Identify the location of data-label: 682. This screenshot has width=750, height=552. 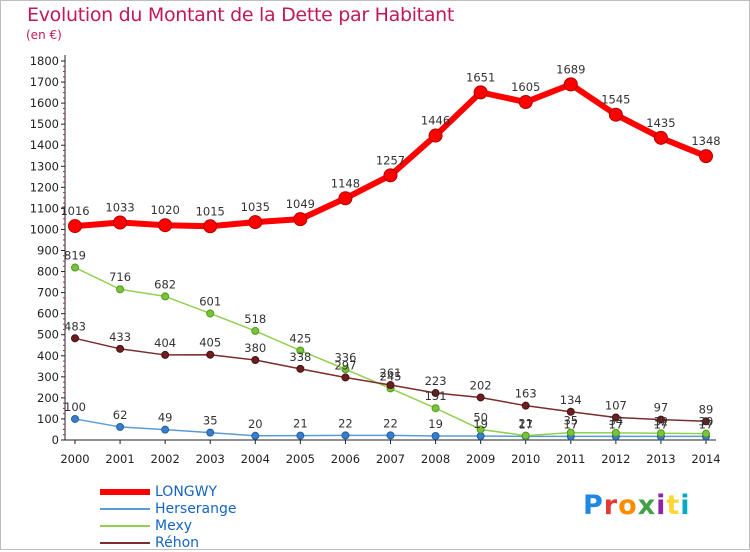
(165, 284).